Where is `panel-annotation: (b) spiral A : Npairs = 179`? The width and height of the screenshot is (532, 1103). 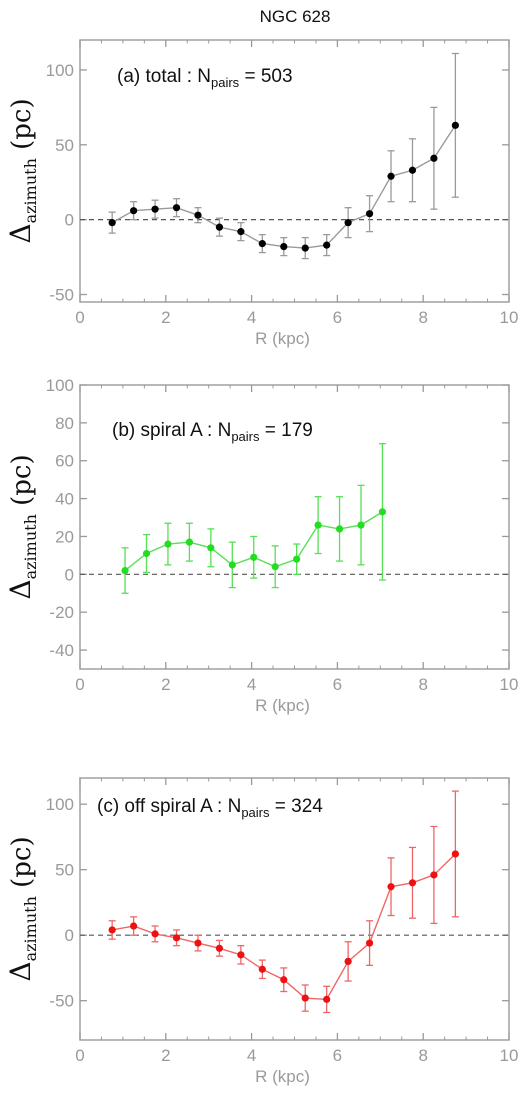 panel-annotation: (b) spiral A : Npairs = 179 is located at coordinates (212, 432).